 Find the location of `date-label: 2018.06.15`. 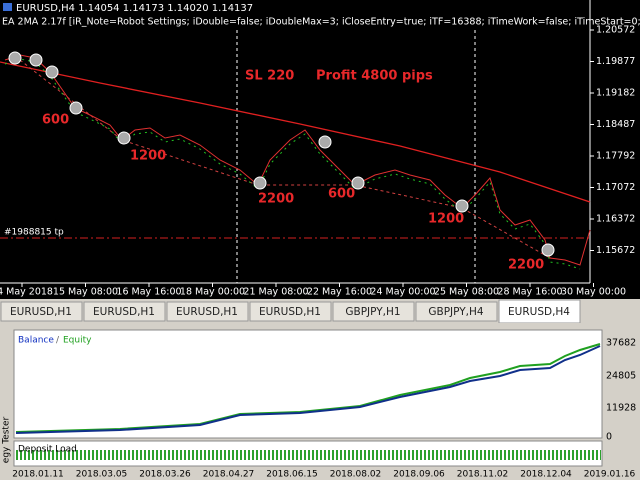

date-label: 2018.06.15 is located at coordinates (292, 475).